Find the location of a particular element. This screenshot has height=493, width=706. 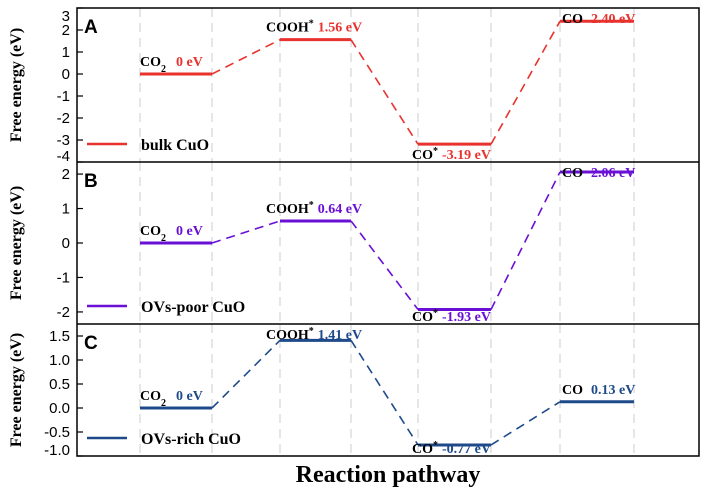

value-label: 1.41 eV is located at coordinates (340, 335).